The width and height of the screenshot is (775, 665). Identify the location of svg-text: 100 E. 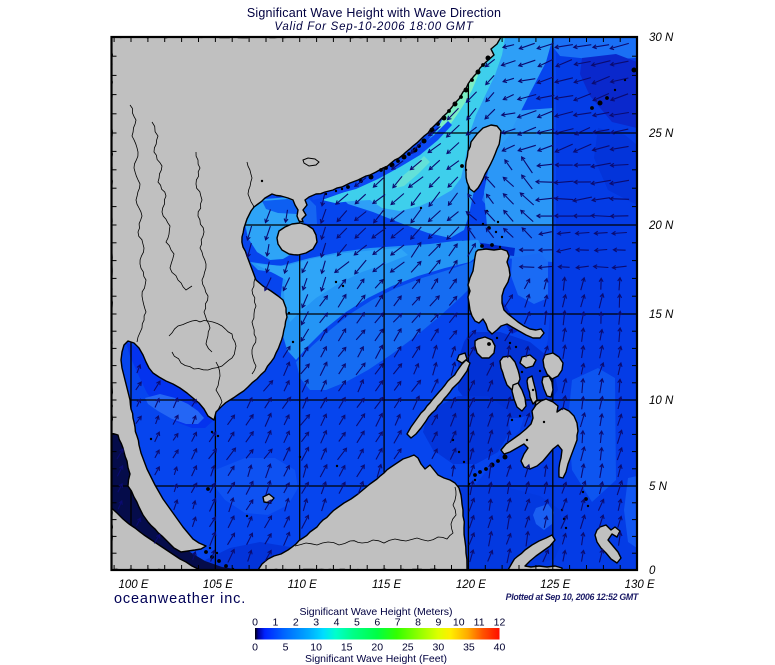
(133, 585).